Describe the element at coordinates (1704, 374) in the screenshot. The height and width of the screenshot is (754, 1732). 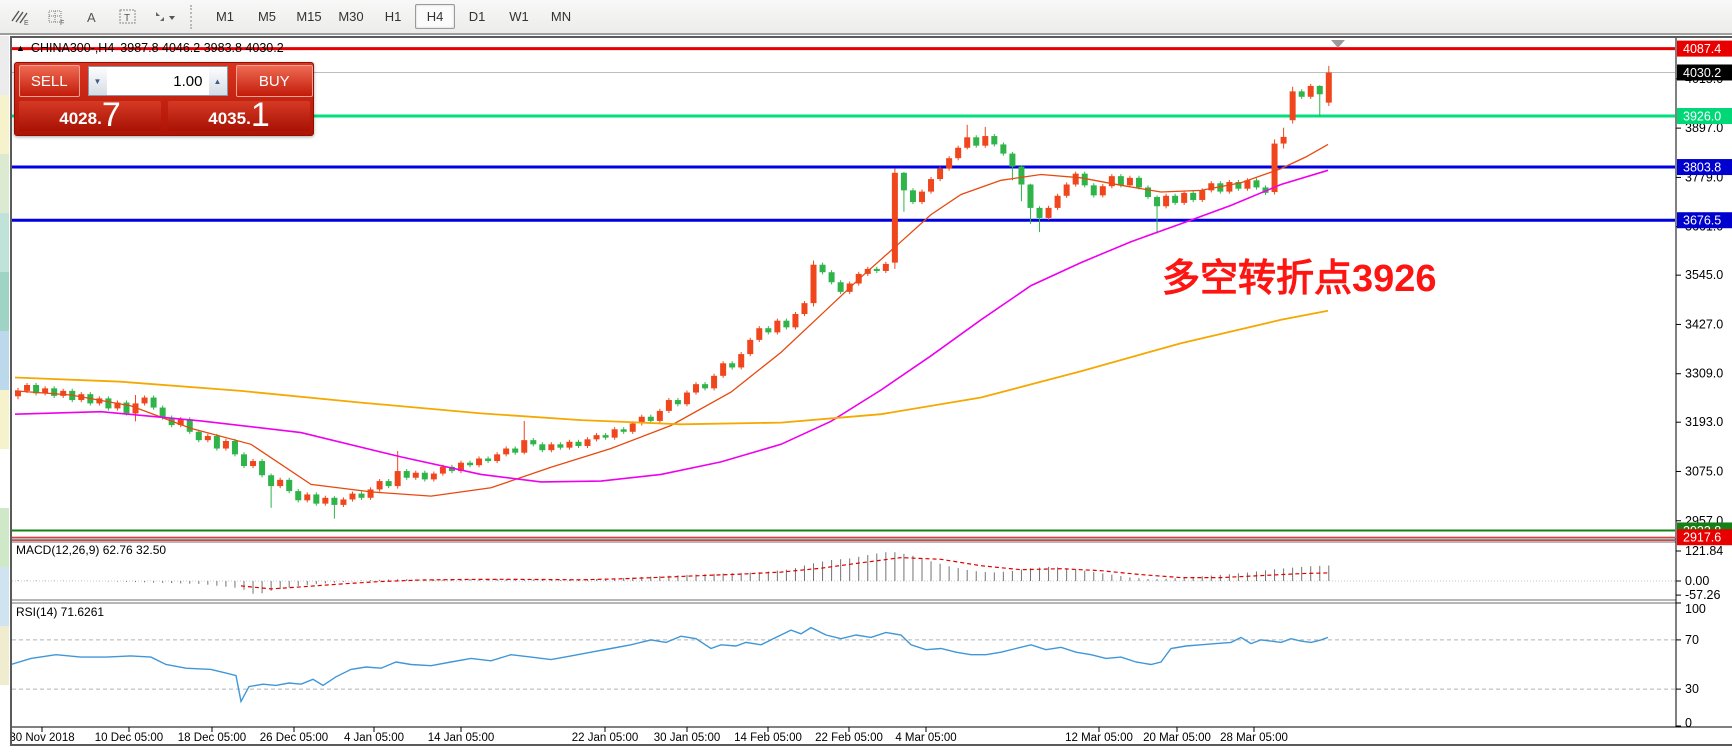
I see `svg-text: 3309.0` at that location.